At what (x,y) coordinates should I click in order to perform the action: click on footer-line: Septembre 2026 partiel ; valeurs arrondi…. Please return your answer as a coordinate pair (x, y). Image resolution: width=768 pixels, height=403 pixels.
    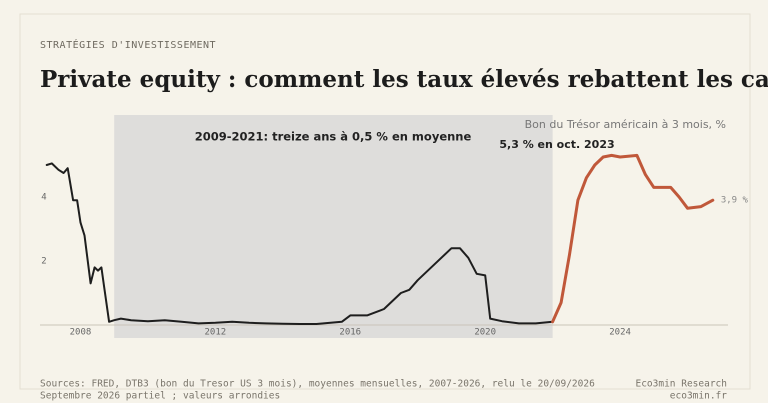
    Looking at the image, I should click on (160, 396).